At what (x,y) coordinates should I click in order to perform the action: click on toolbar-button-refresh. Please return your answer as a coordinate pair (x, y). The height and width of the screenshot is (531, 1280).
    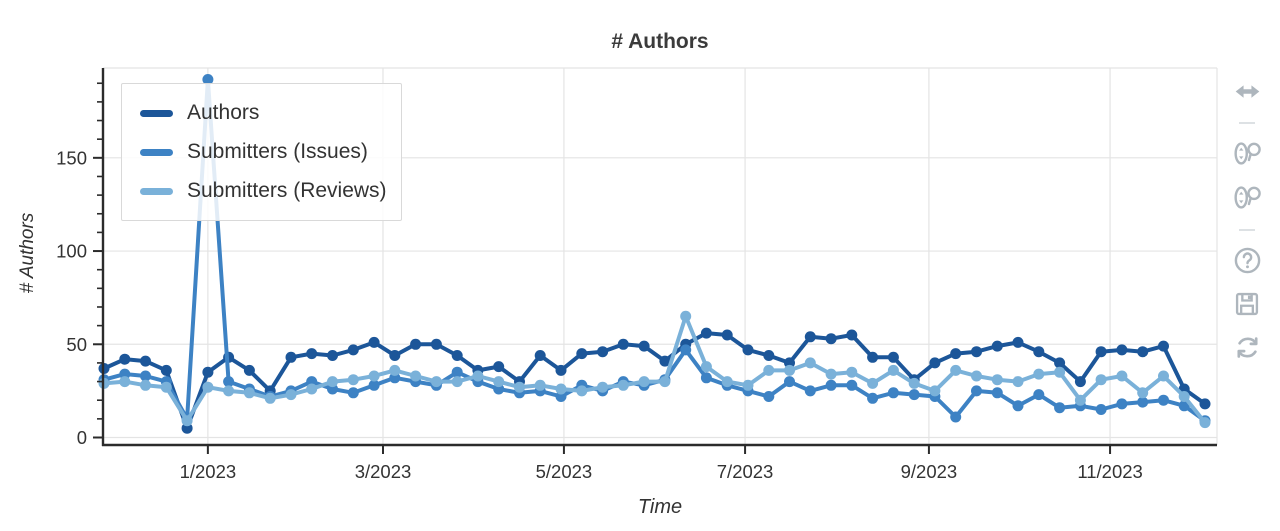
    Looking at the image, I should click on (1247, 347).